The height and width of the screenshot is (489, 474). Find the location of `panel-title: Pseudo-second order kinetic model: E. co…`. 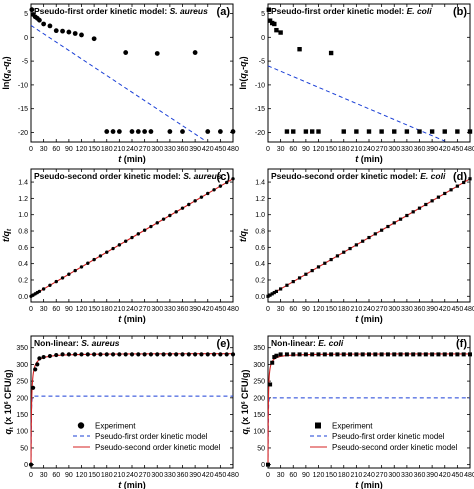

panel-title: Pseudo-second order kinetic model: E. co… is located at coordinates (358, 176).